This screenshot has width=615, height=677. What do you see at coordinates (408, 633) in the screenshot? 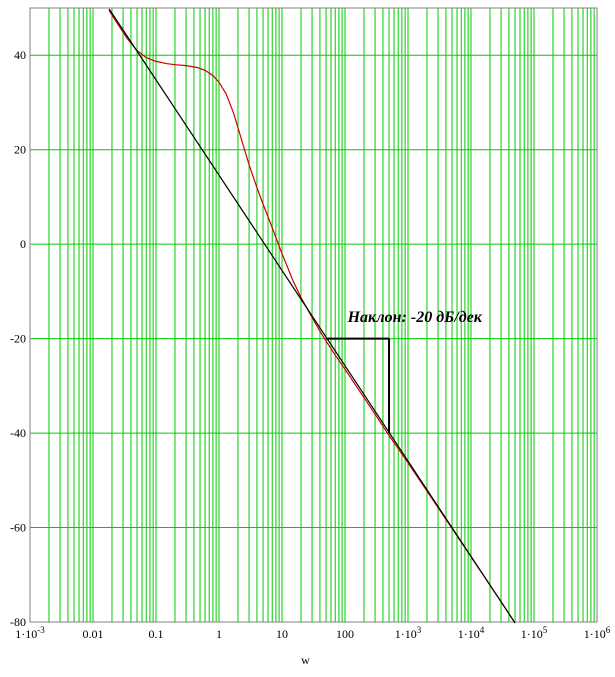
I see `x-tick-label: 1·10³` at bounding box center [408, 633].